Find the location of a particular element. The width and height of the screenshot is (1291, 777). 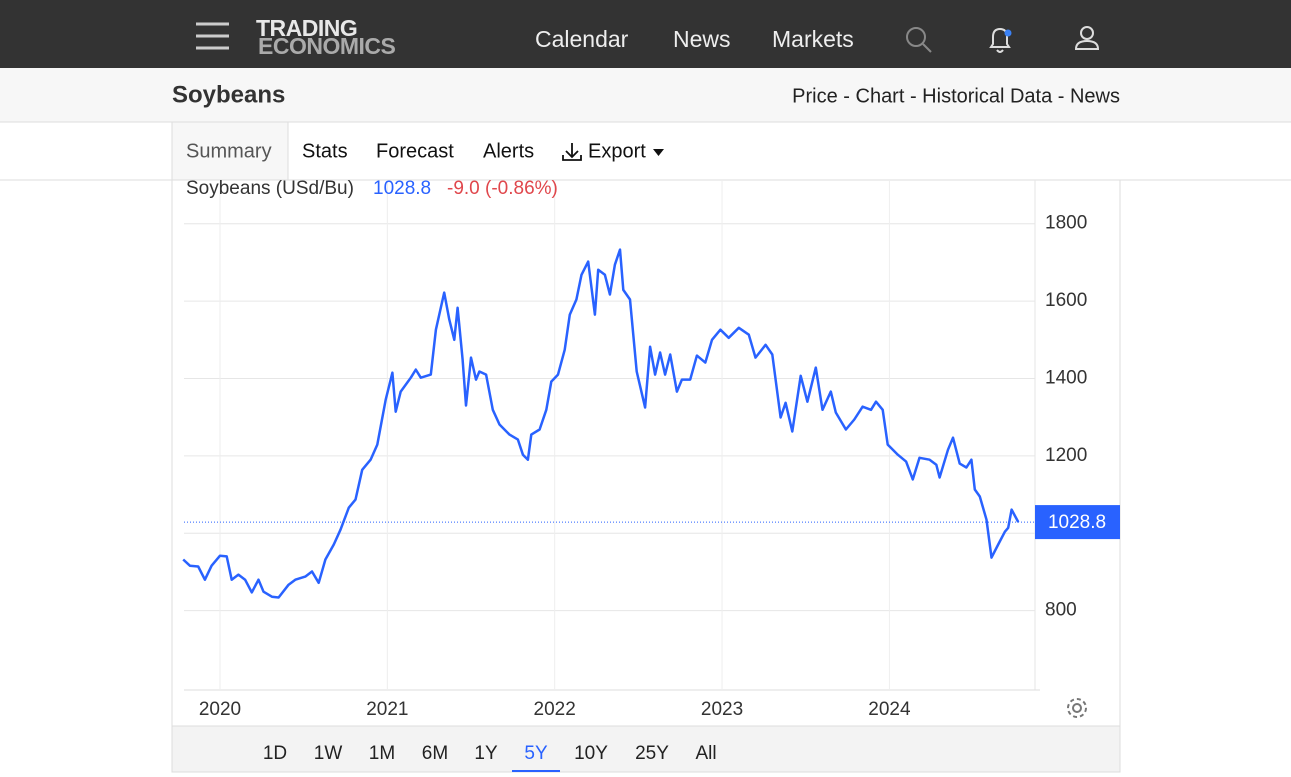

top-bar is located at coordinates (645, 34).